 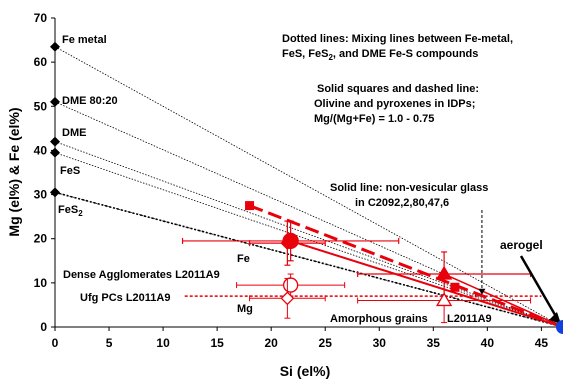 I want to click on aerogel-arrow-line, so click(x=539, y=288).